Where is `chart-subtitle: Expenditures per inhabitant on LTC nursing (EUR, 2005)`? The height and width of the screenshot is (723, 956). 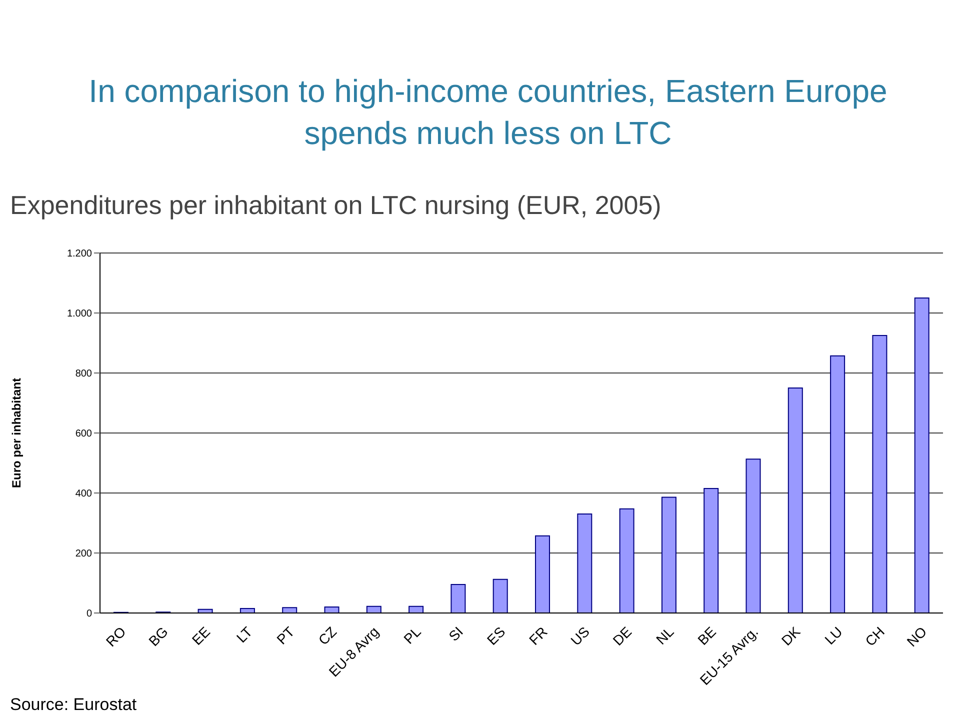
chart-subtitle: Expenditures per inhabitant on LTC nursing (EUR, 2005) is located at coordinates (336, 205).